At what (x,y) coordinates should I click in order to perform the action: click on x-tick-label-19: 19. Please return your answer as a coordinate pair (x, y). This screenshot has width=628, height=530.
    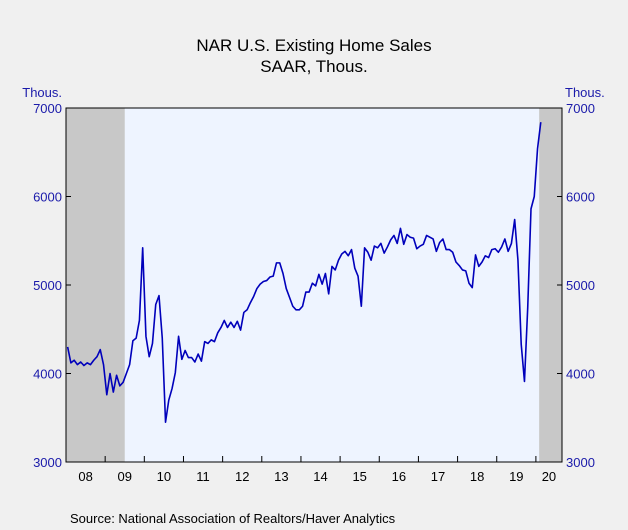
    Looking at the image, I should click on (516, 476).